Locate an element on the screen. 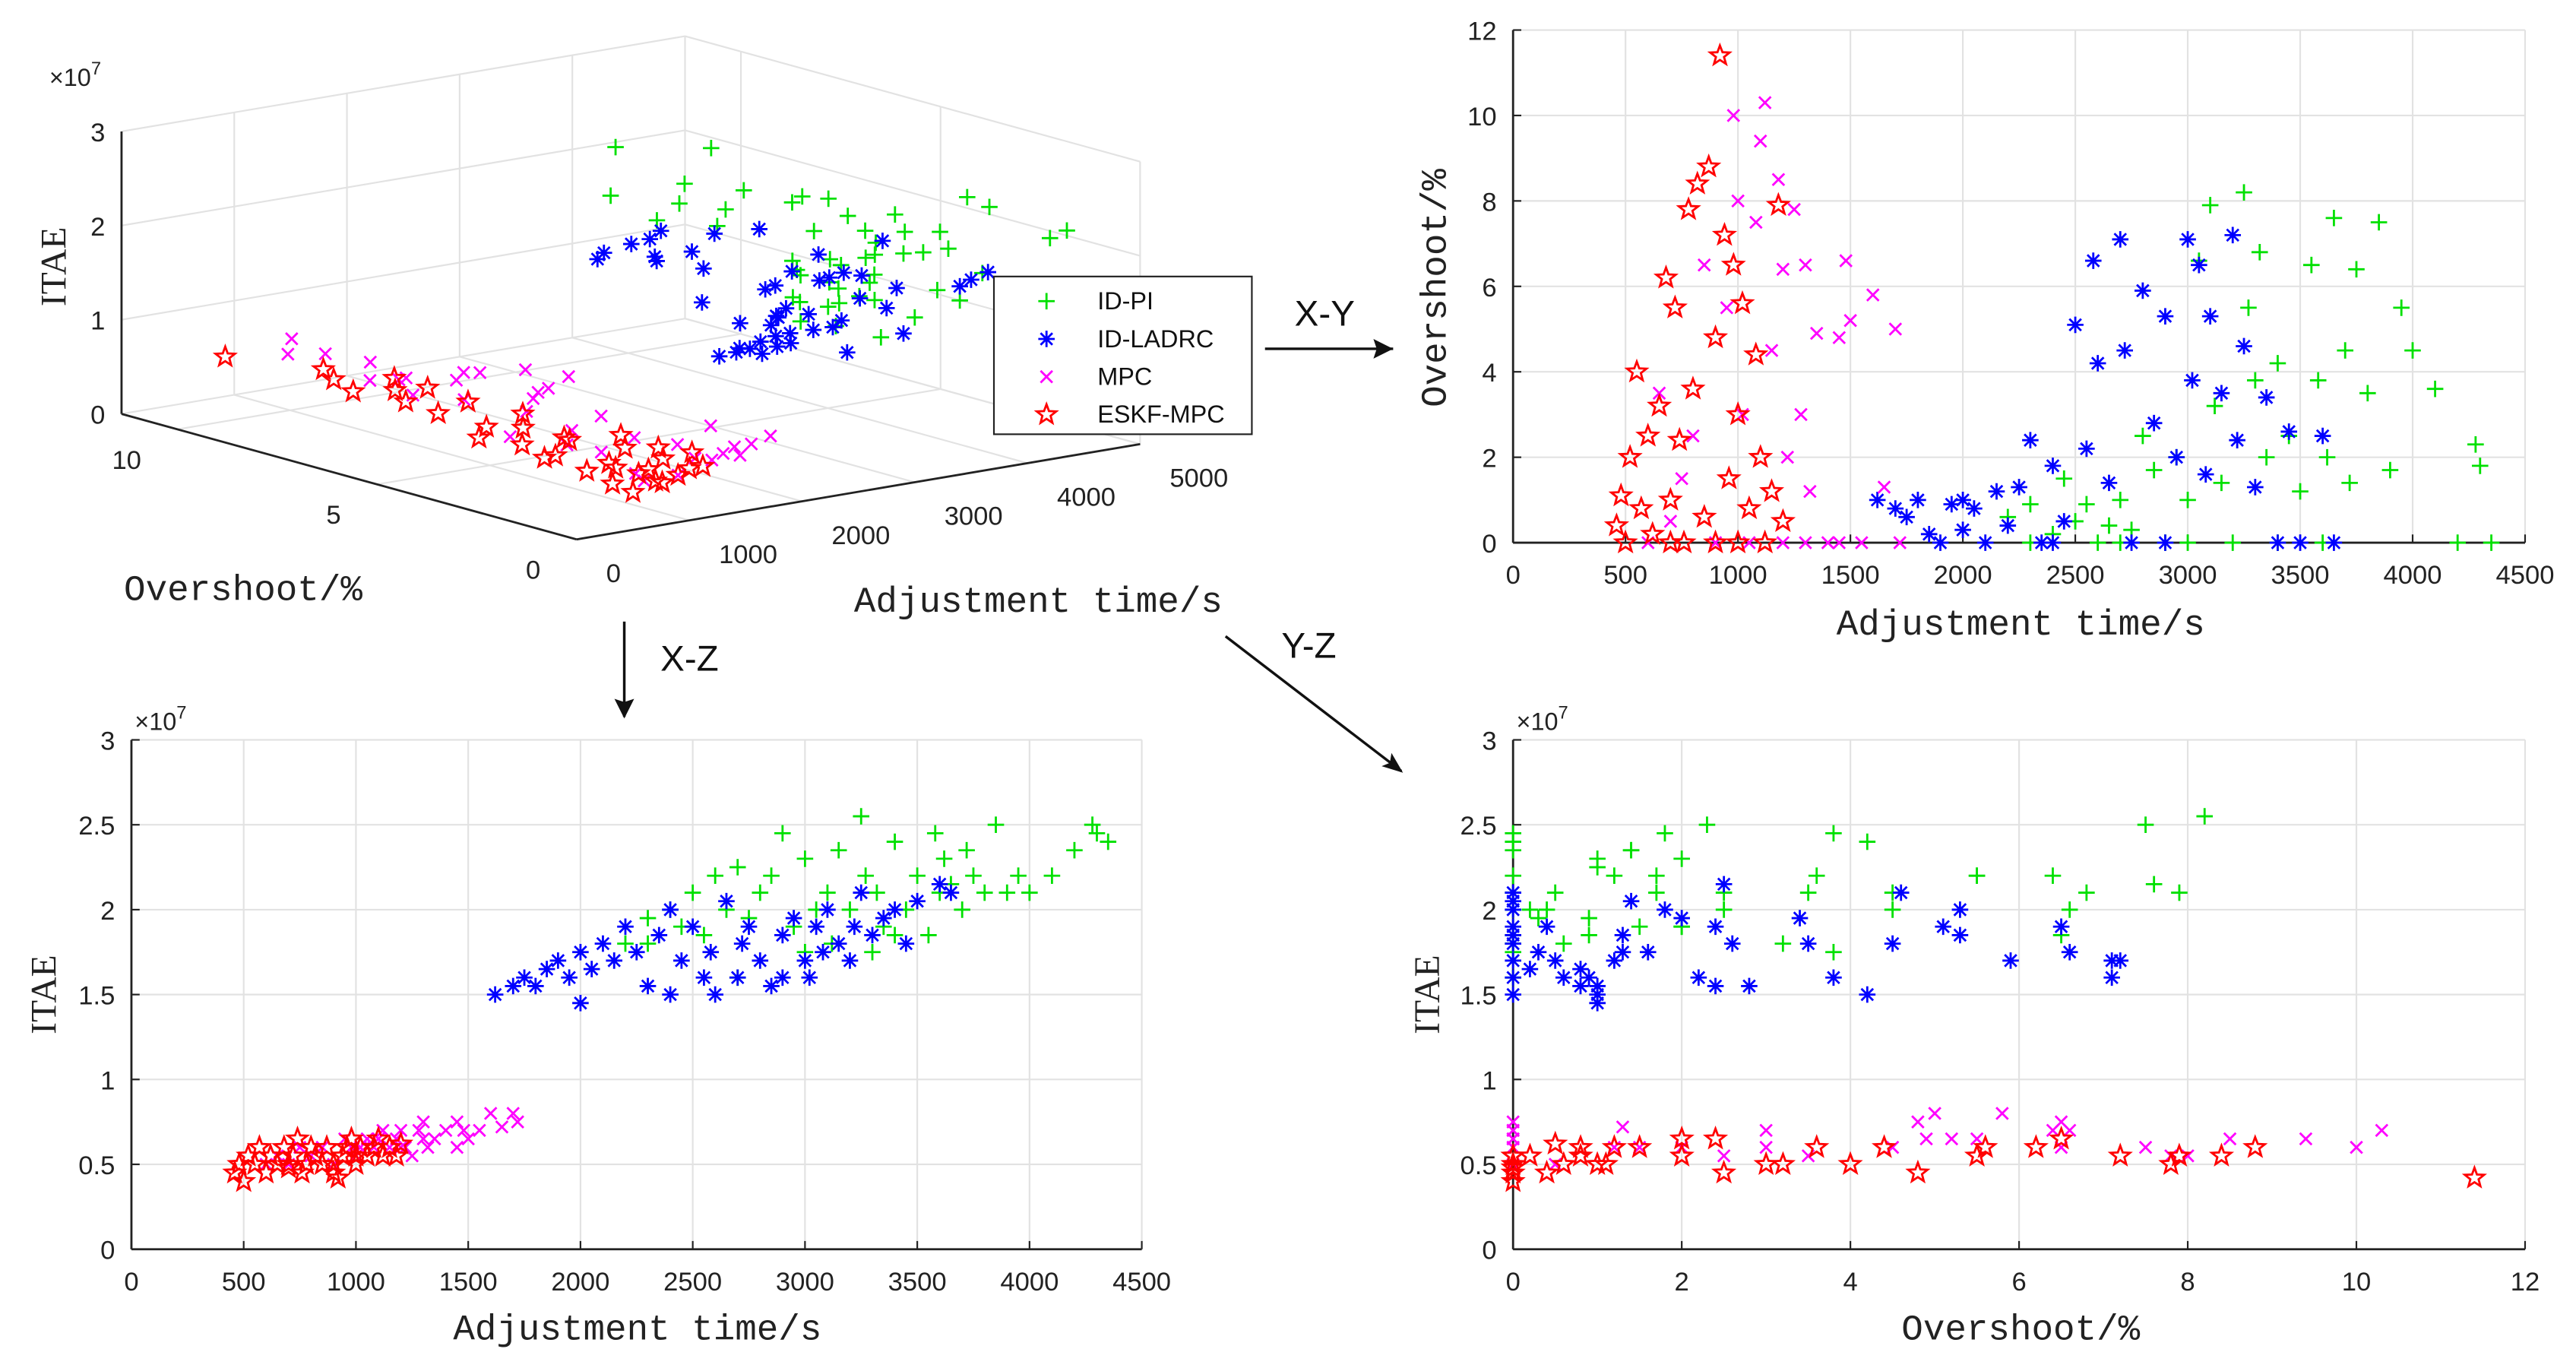 The image size is (2576, 1368). series-id-ladrc is located at coordinates (1817, 944).